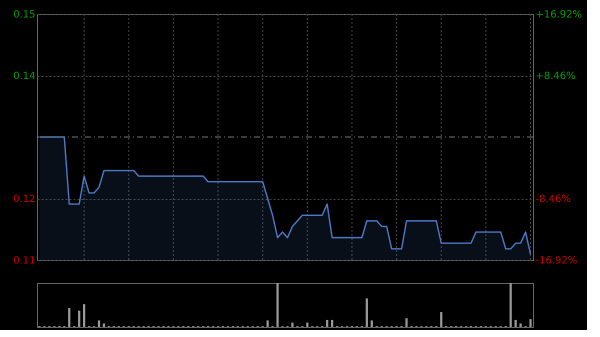  Describe the element at coordinates (557, 261) in the screenshot. I see `y2-tick-label: -16.92%` at that location.